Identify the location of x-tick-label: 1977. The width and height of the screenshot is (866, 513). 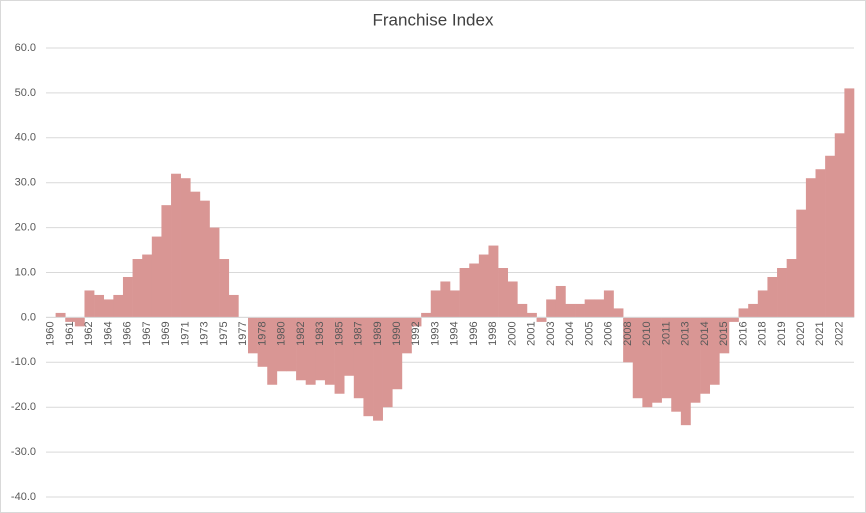
(243, 333).